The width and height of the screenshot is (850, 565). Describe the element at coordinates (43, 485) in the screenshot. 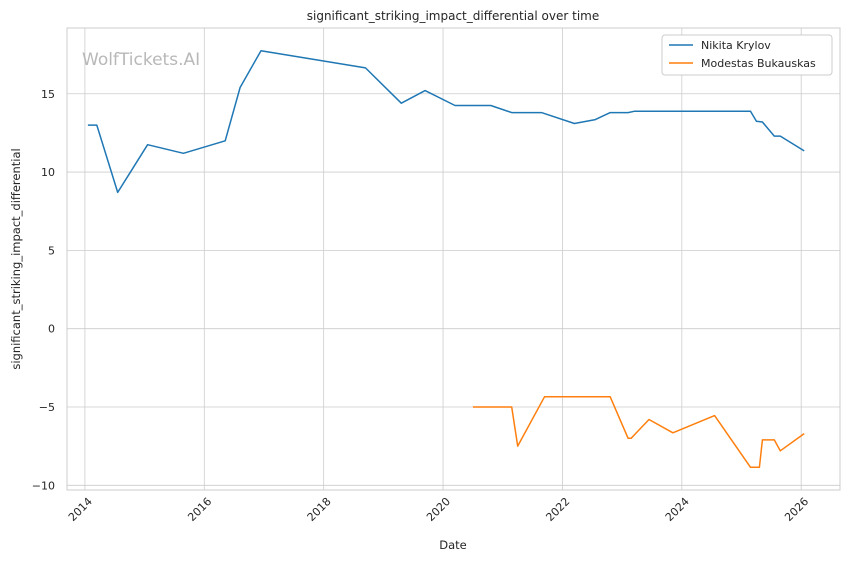

I see `y-tick-label: −10` at that location.